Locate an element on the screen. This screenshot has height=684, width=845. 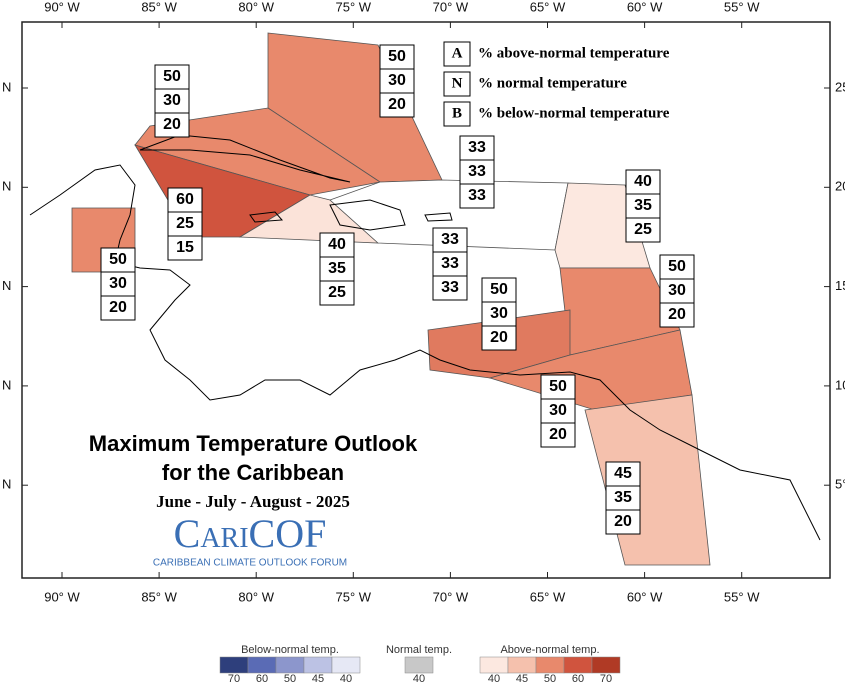
key-letter: A is located at coordinates (457, 53).